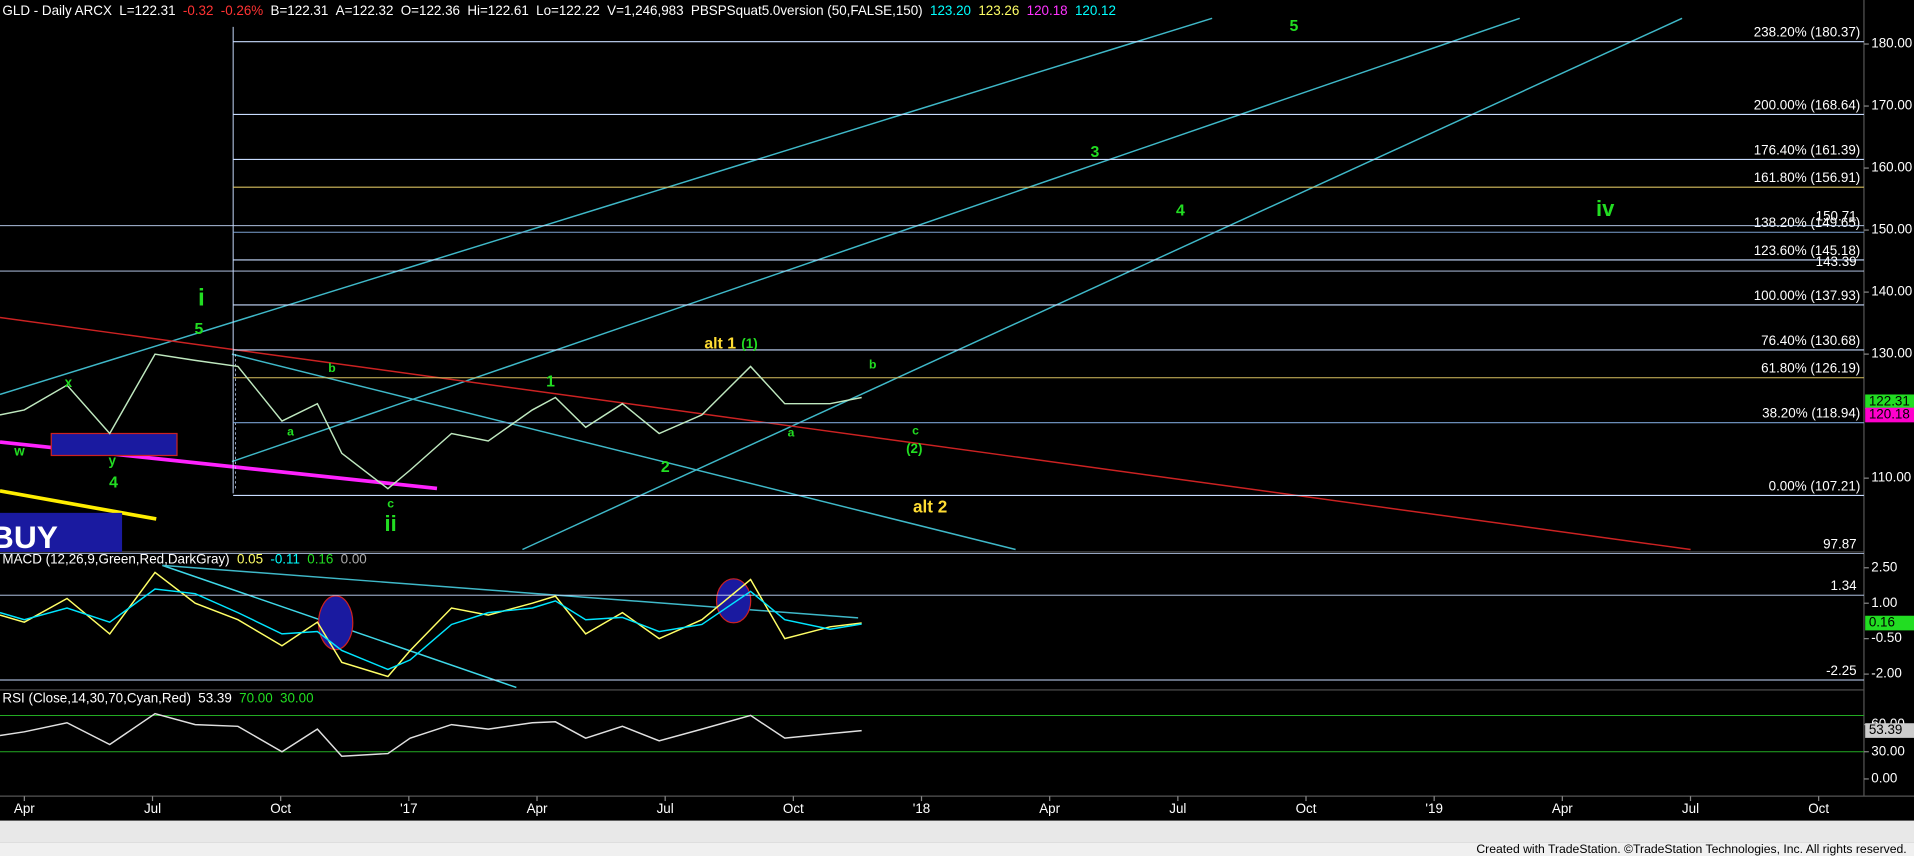 This screenshot has height=856, width=1914. Describe the element at coordinates (1836, 261) in the screenshot. I see `price-label: 143.39` at that location.